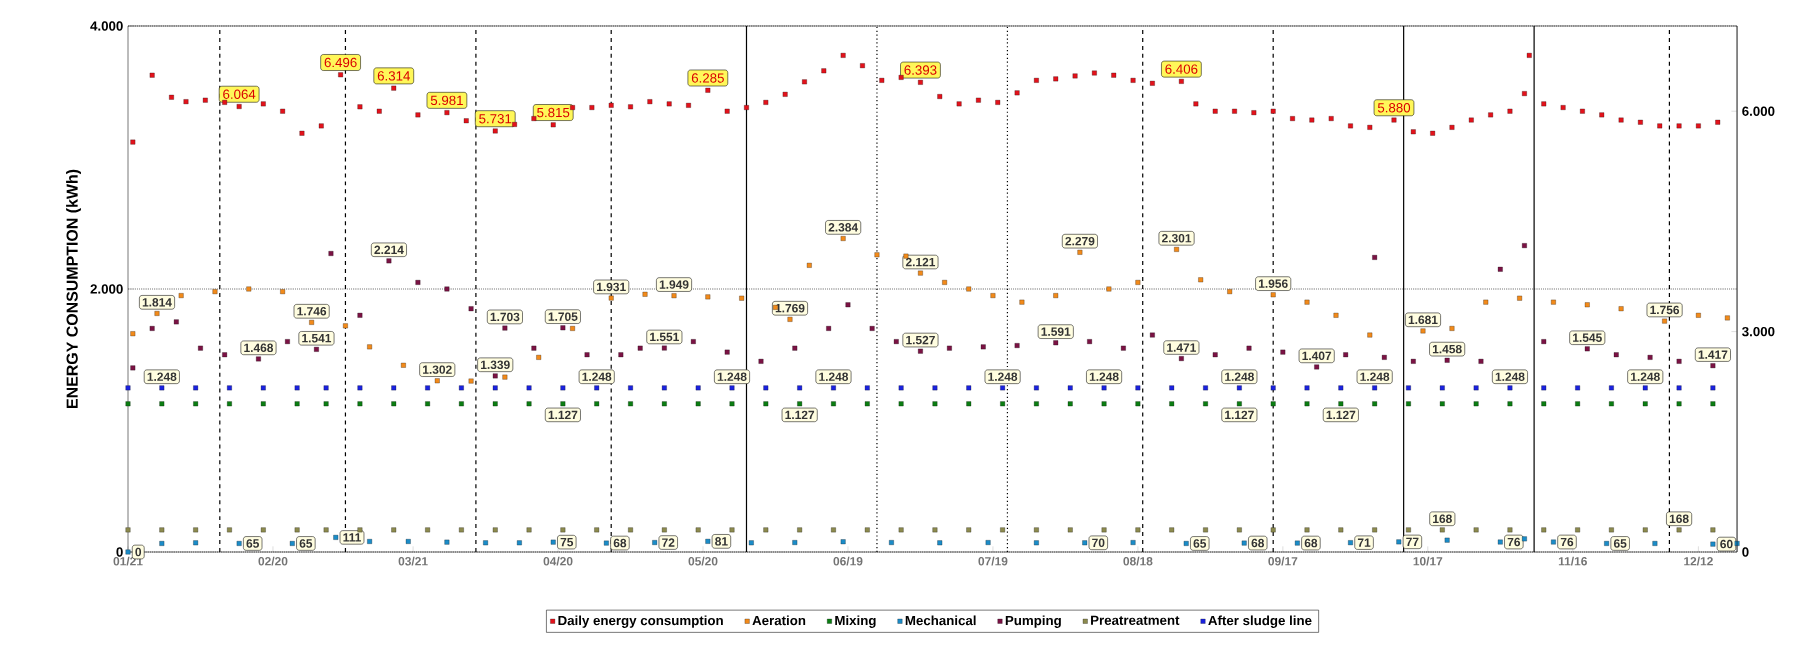 This screenshot has height=650, width=1805. Describe the element at coordinates (1283, 561) in the screenshot. I see `x-tick-label: 09/17` at that location.